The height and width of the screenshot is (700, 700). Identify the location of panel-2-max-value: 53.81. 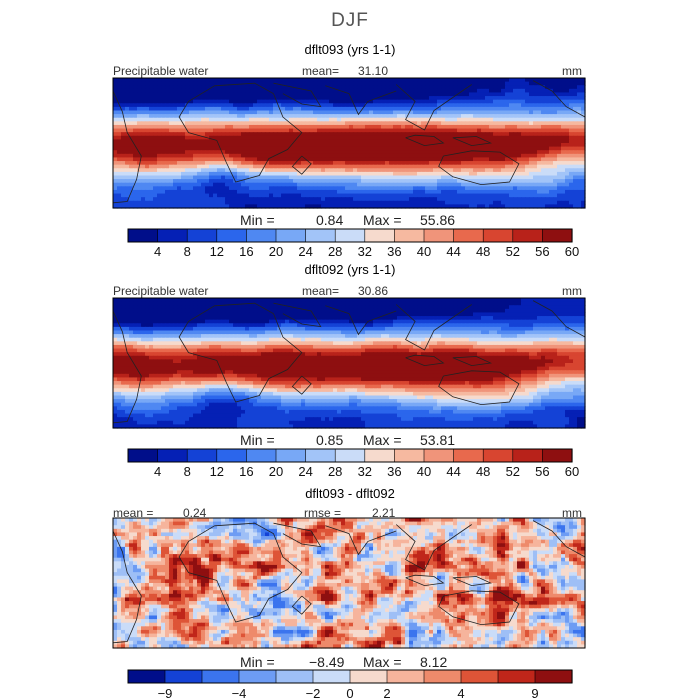
(438, 440).